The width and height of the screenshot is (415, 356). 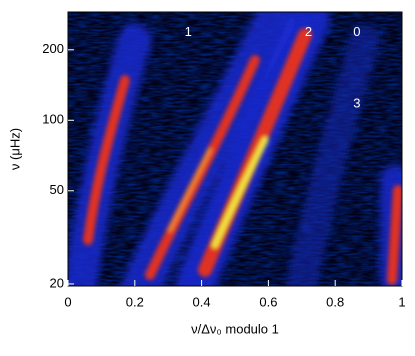 What do you see at coordinates (57, 189) in the screenshot?
I see `y-tick-label: 50` at bounding box center [57, 189].